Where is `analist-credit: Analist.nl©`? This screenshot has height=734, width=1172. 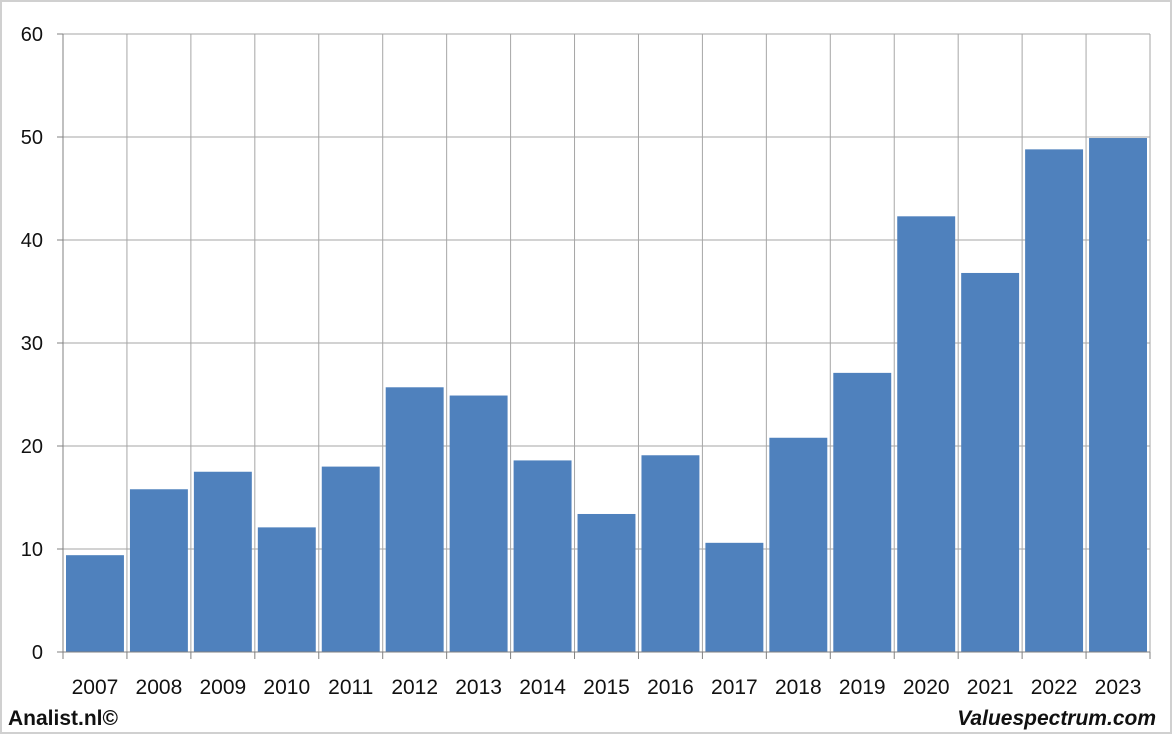
analist-credit: Analist.nl© is located at coordinates (63, 718).